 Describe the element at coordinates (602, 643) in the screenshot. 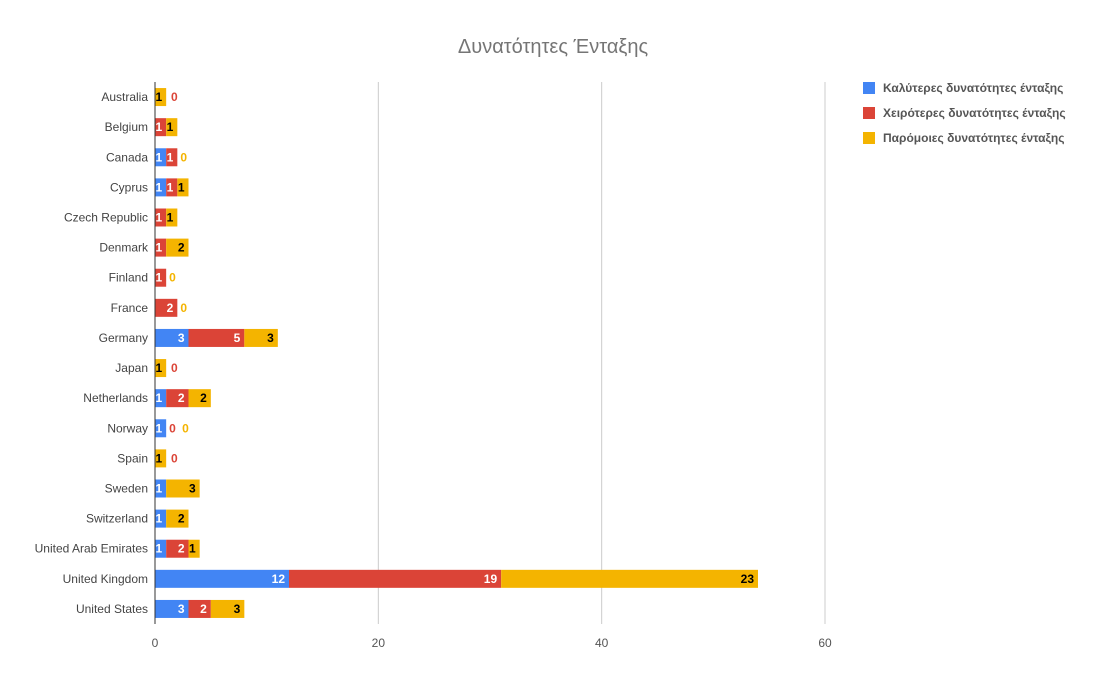

I see `x-tick-label: 40` at that location.